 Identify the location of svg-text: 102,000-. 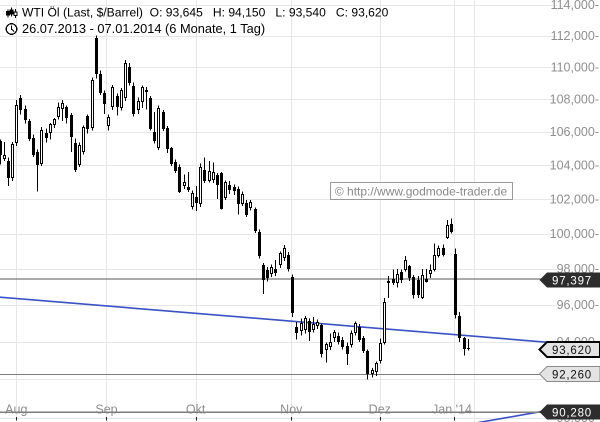
(574, 199).